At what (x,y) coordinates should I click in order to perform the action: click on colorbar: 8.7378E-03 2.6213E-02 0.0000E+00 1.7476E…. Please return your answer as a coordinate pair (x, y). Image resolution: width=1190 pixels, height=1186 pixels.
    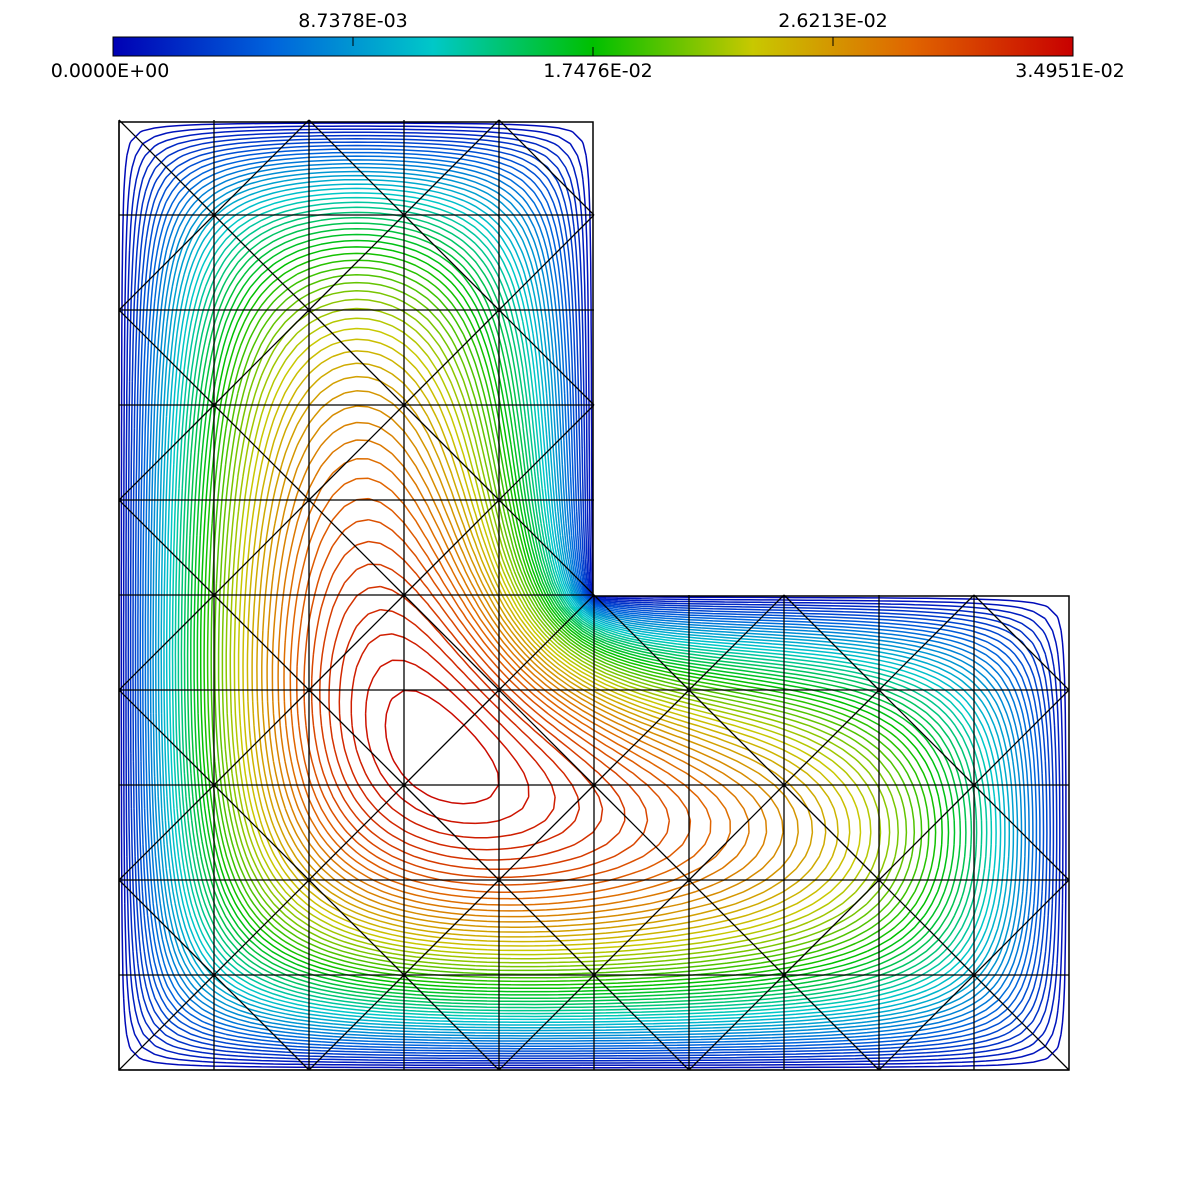
    Looking at the image, I should click on (588, 46).